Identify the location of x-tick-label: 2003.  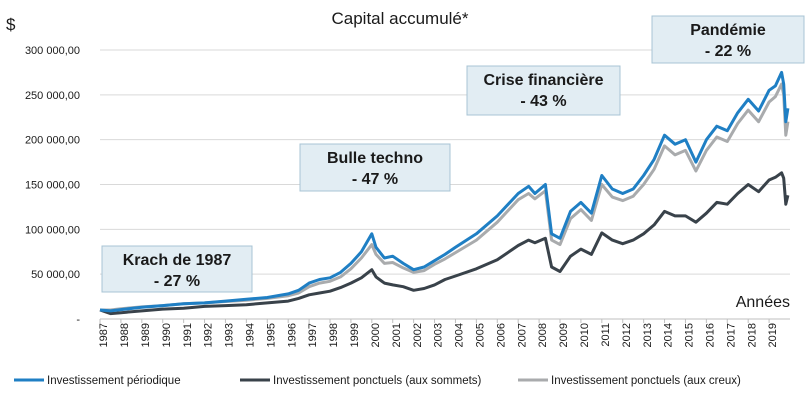
(439, 335).